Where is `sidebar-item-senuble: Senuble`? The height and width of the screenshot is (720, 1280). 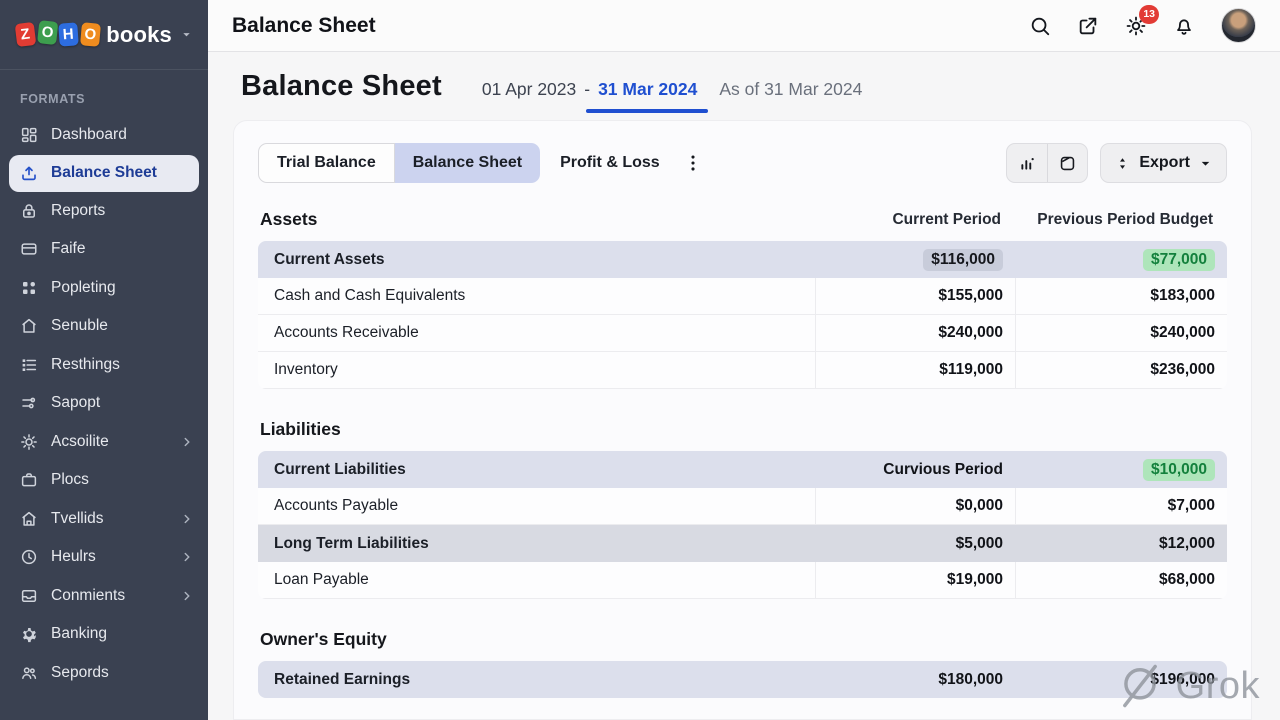
sidebar-item-senuble: Senuble is located at coordinates (104, 326).